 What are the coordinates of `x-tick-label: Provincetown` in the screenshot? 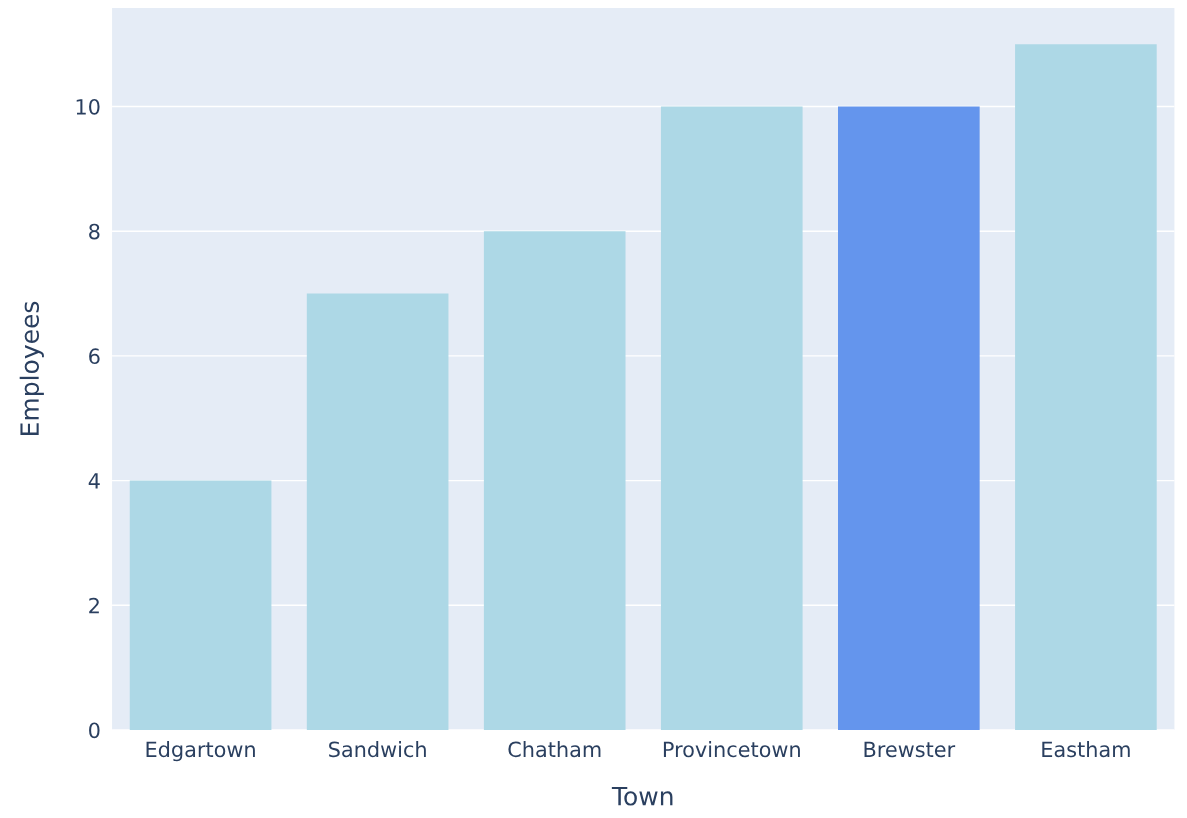 It's located at (731, 749).